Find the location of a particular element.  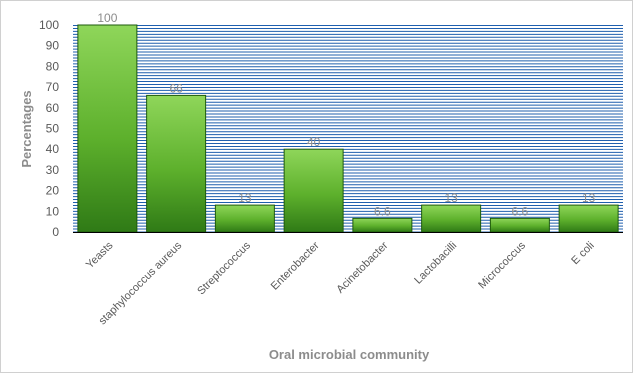

data-label: 40 is located at coordinates (314, 142).